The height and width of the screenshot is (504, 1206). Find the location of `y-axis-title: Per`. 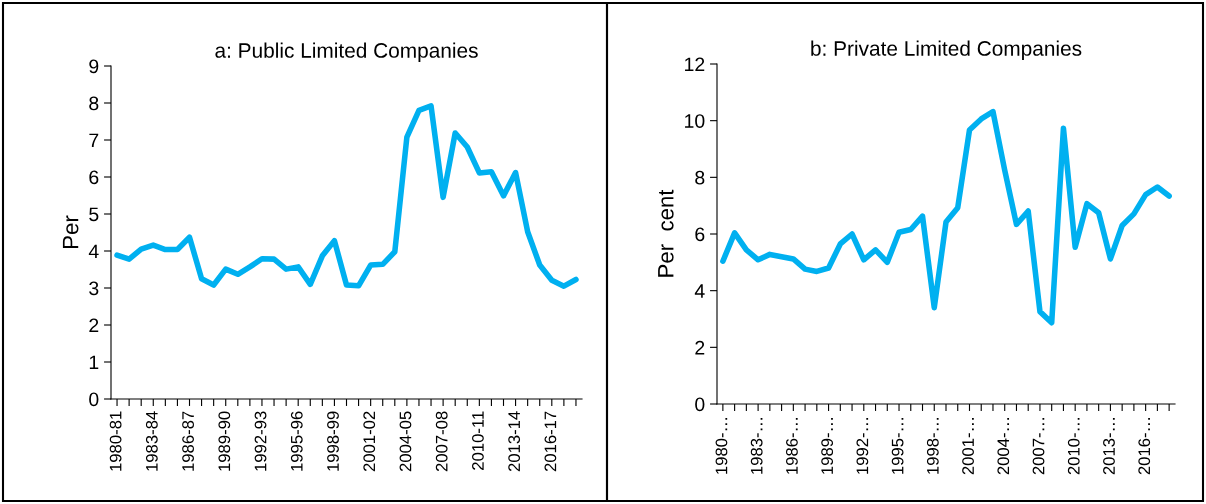

y-axis-title: Per is located at coordinates (70, 231).